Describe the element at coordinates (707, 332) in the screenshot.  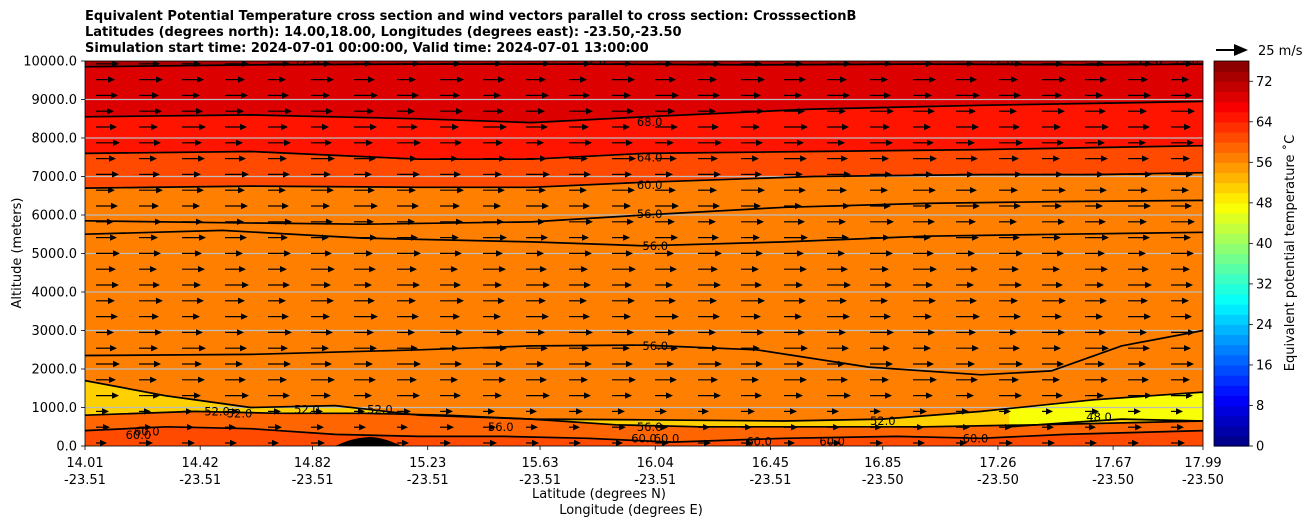
I see `wind-vector-r7-c14` at that location.